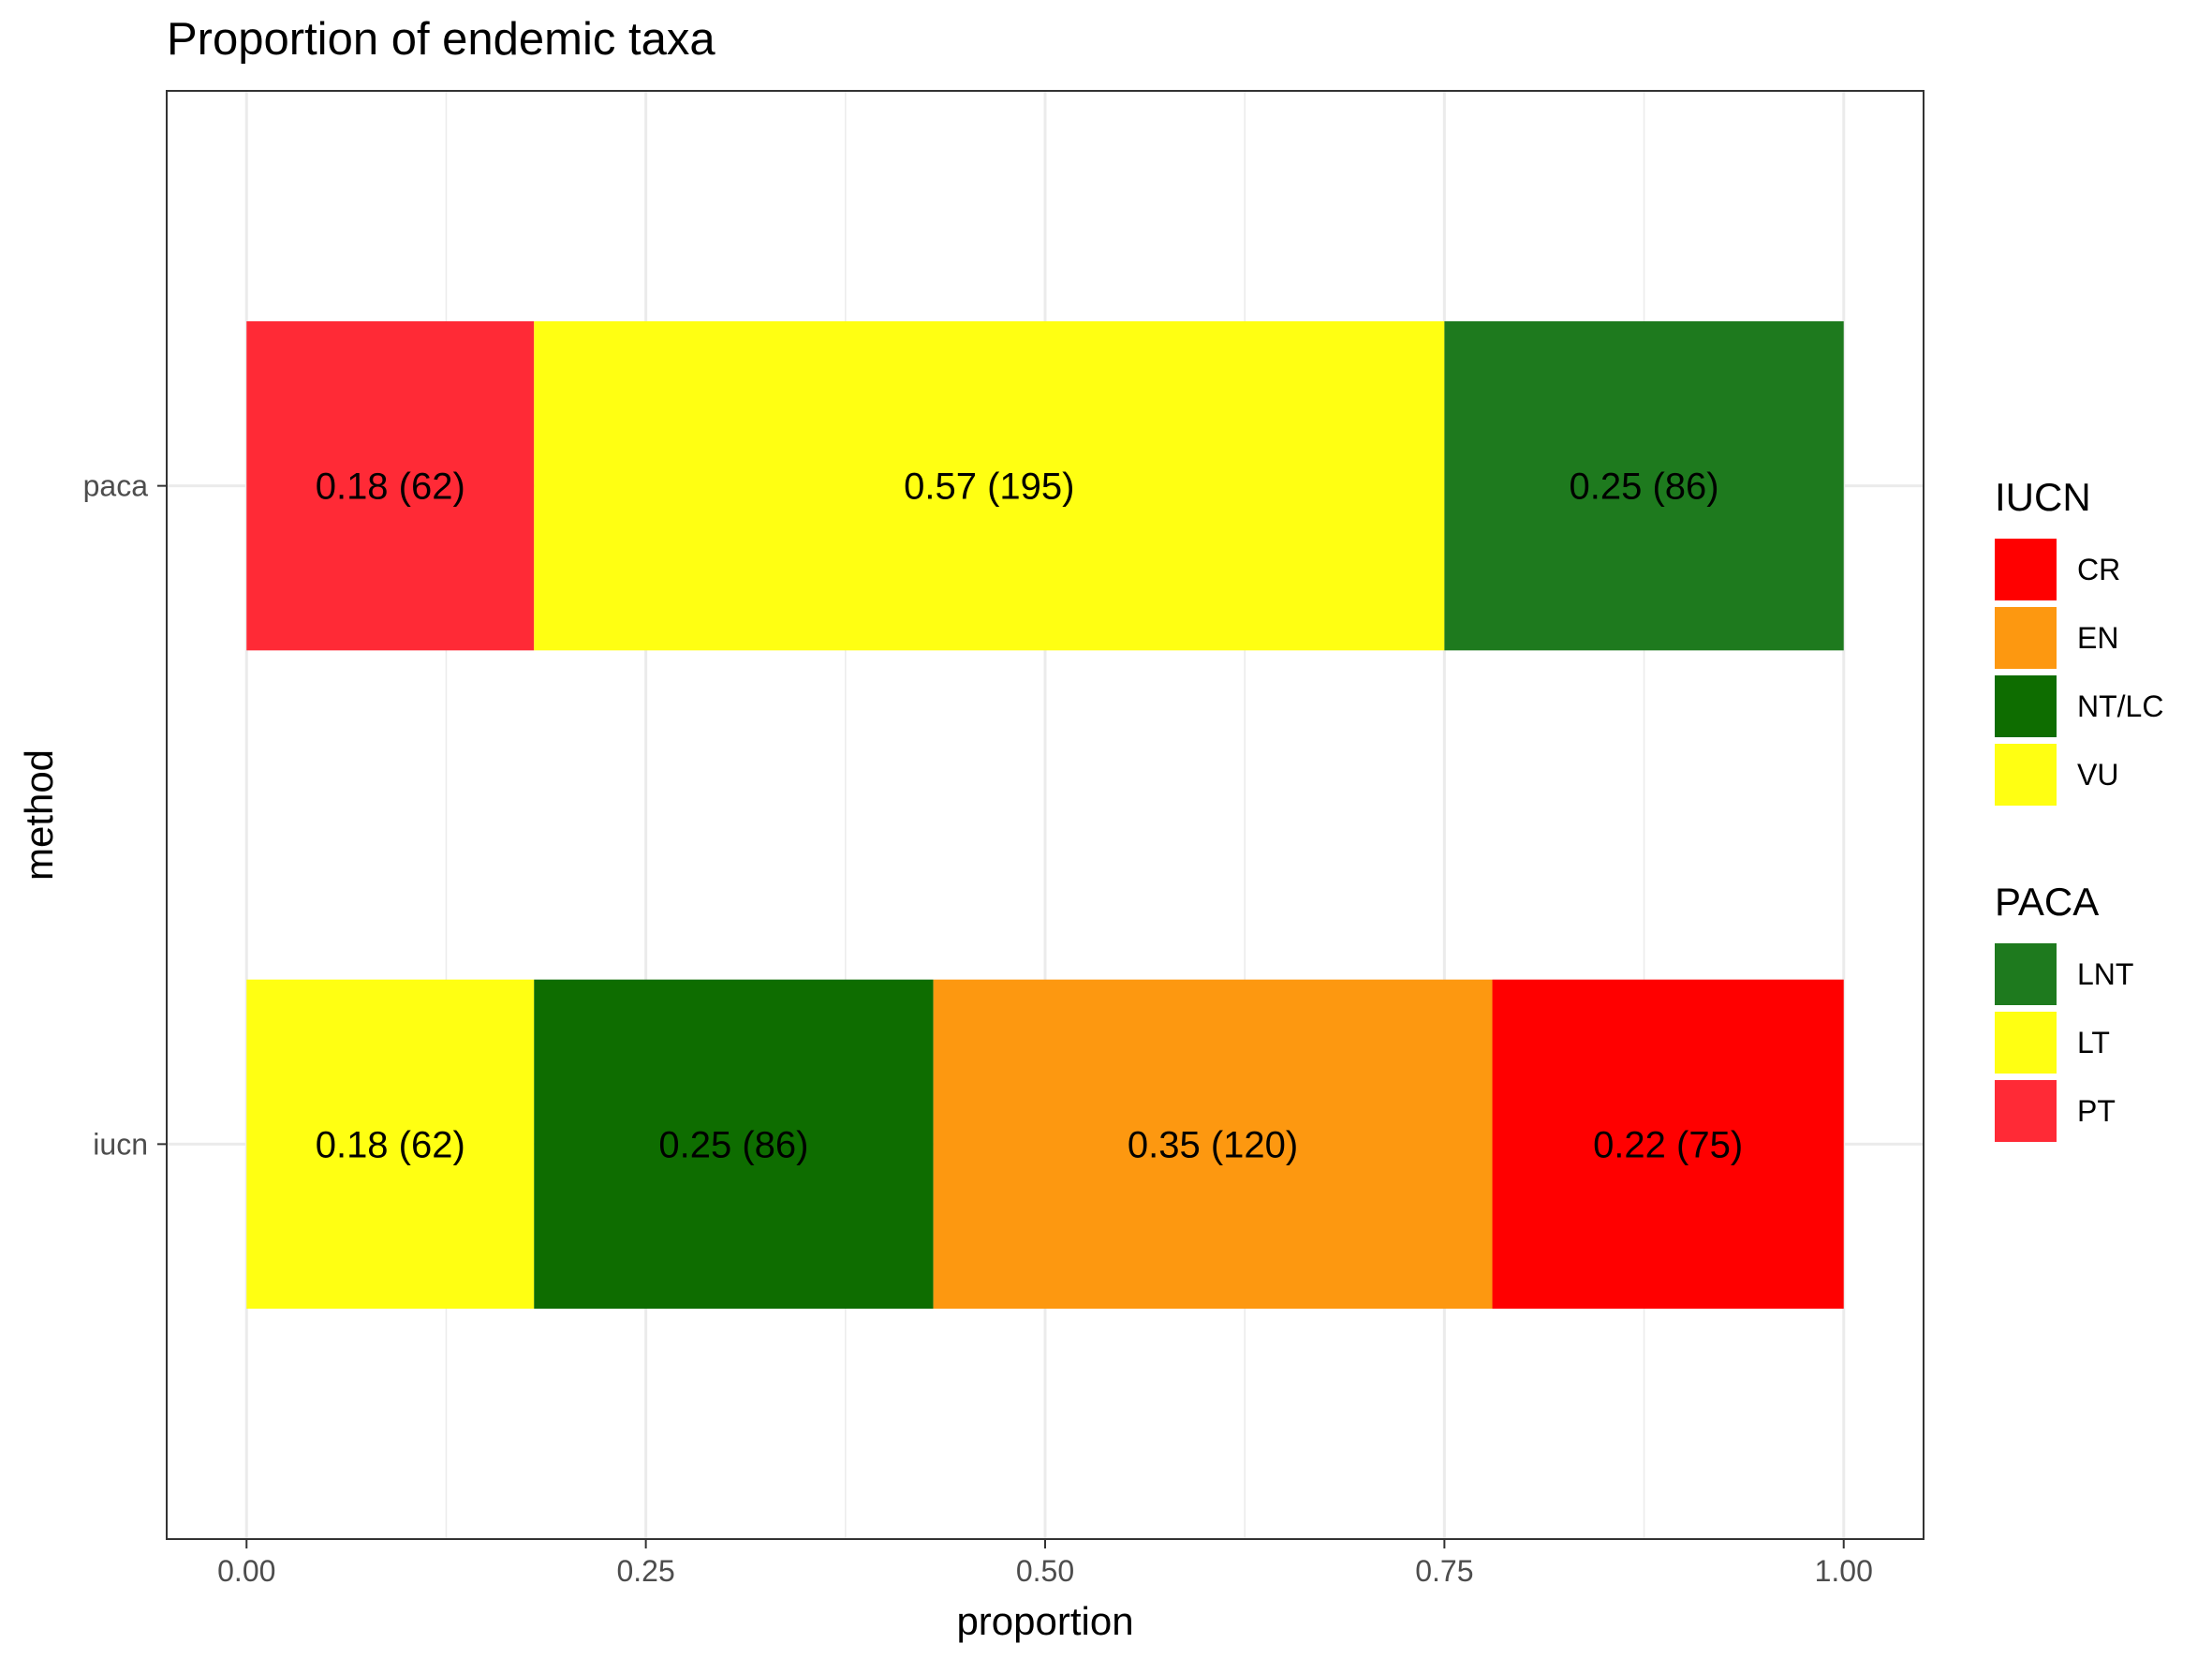  I want to click on bar-iucn-en, so click(1213, 1144).